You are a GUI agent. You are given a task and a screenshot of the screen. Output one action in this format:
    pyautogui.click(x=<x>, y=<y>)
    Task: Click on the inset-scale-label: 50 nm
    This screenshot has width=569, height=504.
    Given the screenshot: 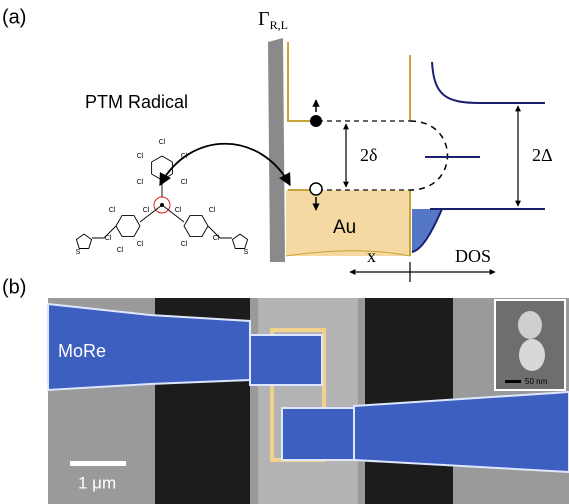 What is the action you would take?
    pyautogui.click(x=536, y=381)
    